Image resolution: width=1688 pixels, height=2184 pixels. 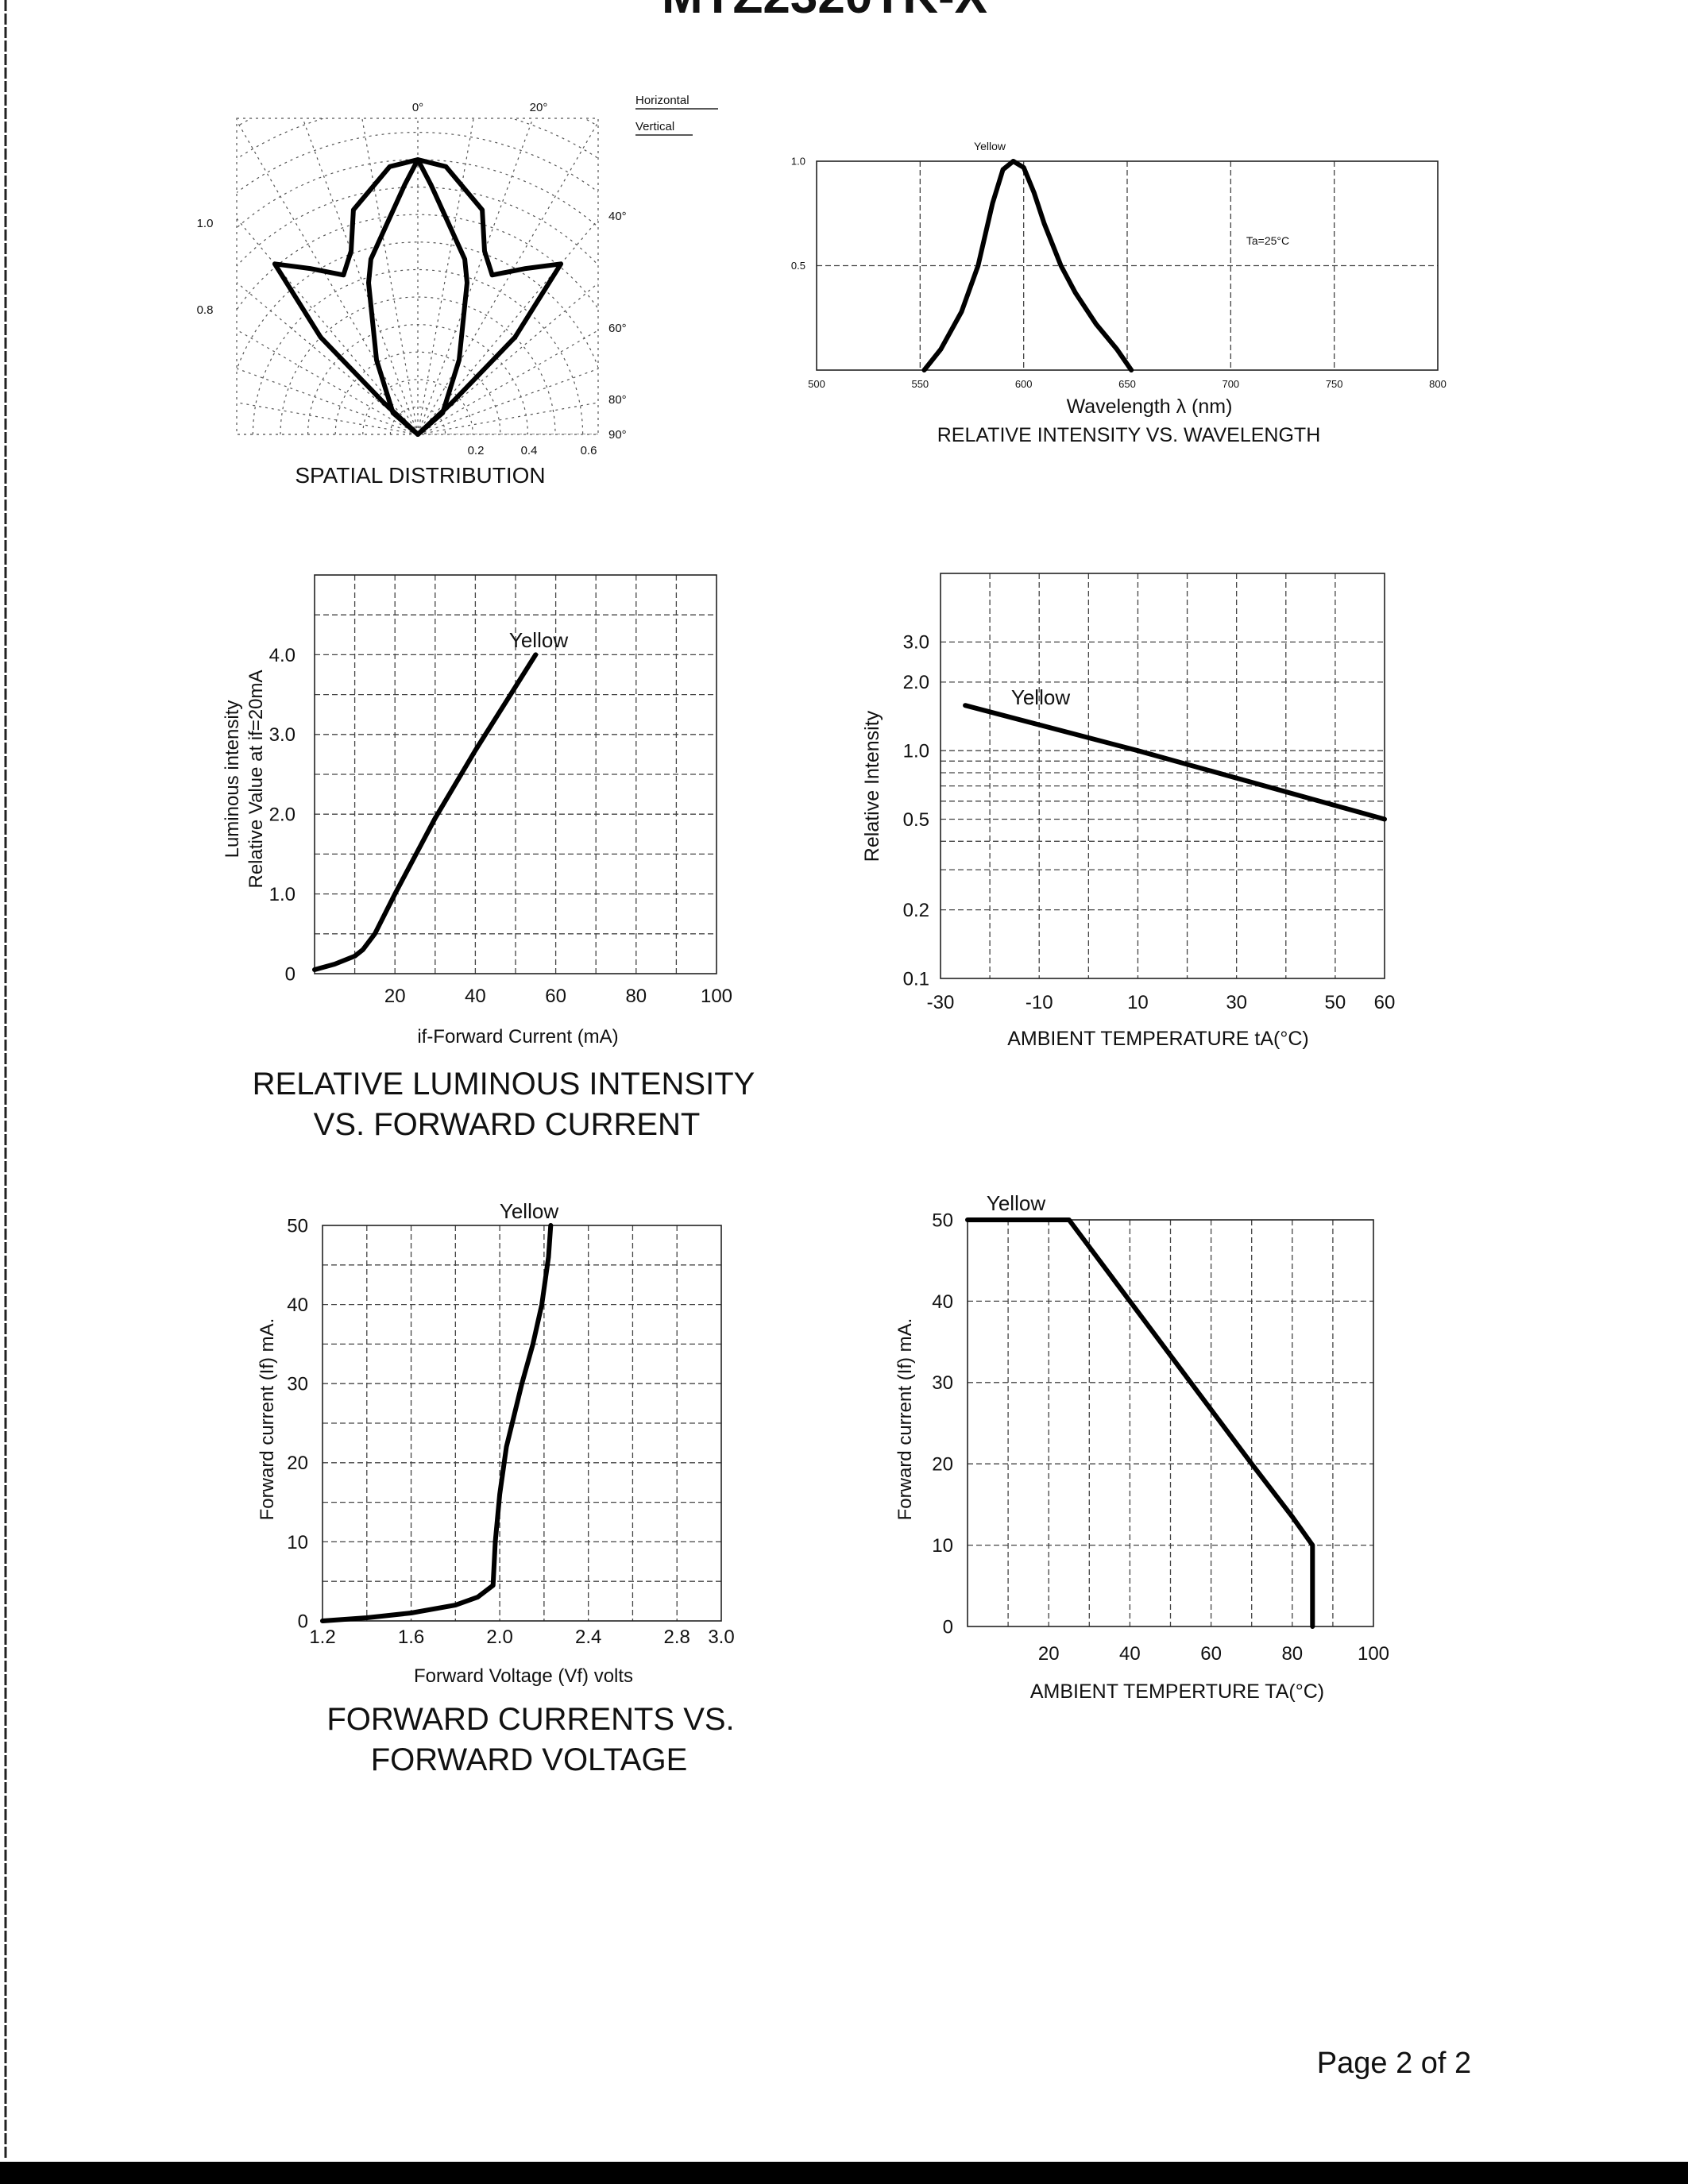 What do you see at coordinates (1336, 1002) in the screenshot?
I see `x-tick-label: 50` at bounding box center [1336, 1002].